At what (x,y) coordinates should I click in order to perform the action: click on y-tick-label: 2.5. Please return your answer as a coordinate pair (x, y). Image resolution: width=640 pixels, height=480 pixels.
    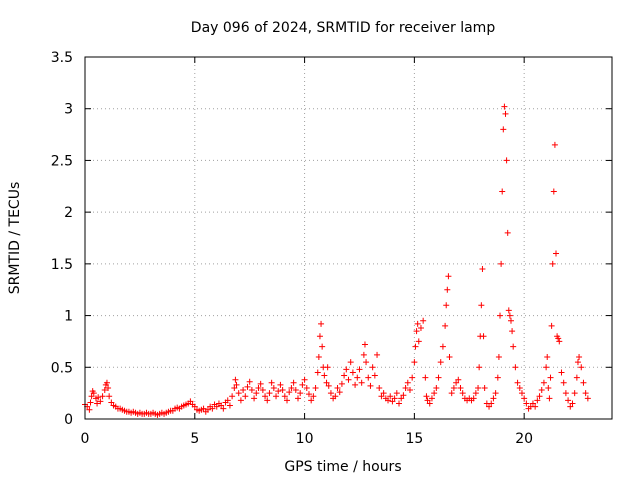
    Looking at the image, I should click on (62, 161).